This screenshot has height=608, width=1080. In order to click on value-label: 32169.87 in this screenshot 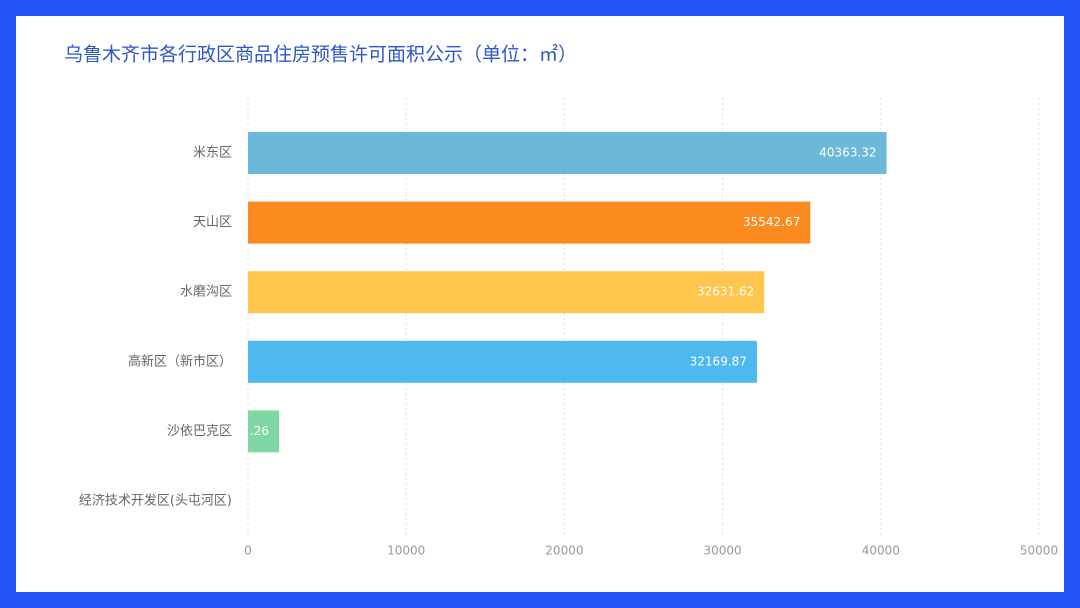, I will do `click(718, 361)`.